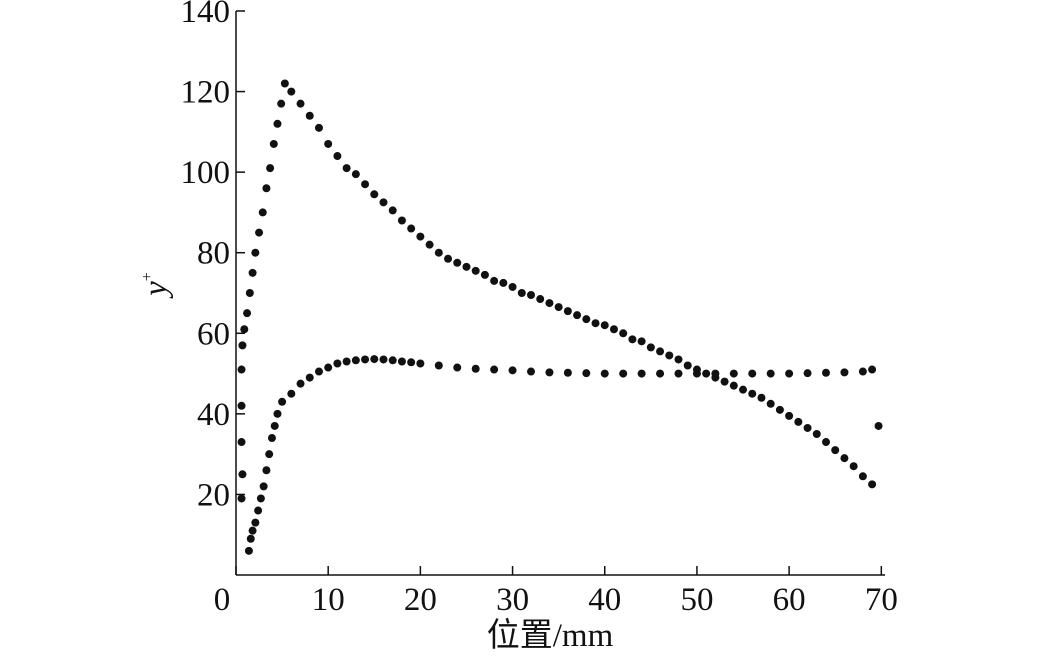 This screenshot has width=1039, height=659. I want to click on y-tick-label: 60, so click(213, 334).